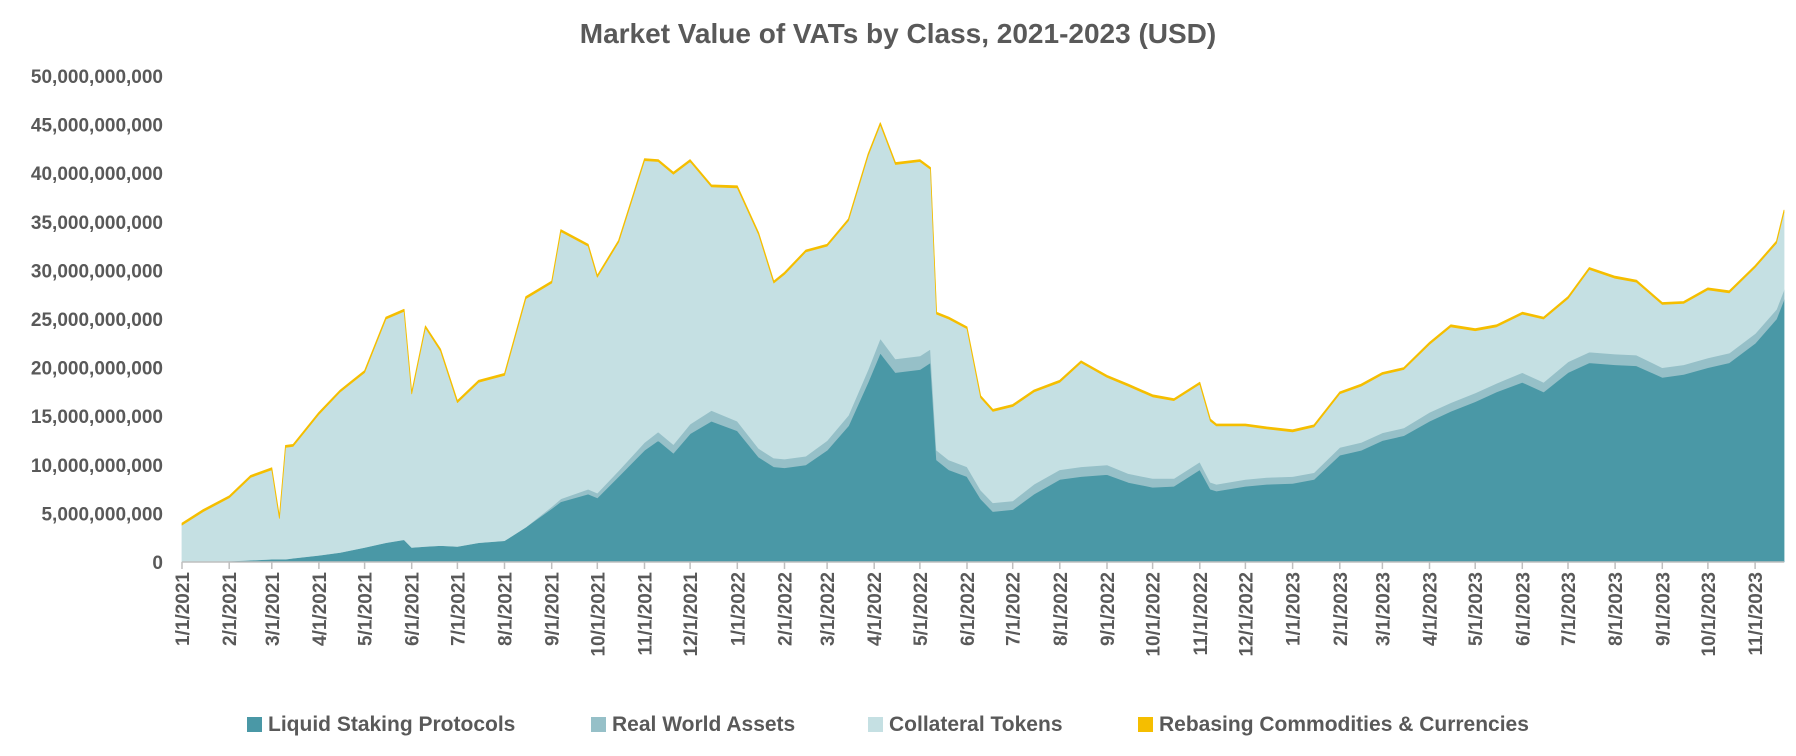 The image size is (1796, 756). I want to click on x-tick-label: 10/1/2022, so click(1154, 614).